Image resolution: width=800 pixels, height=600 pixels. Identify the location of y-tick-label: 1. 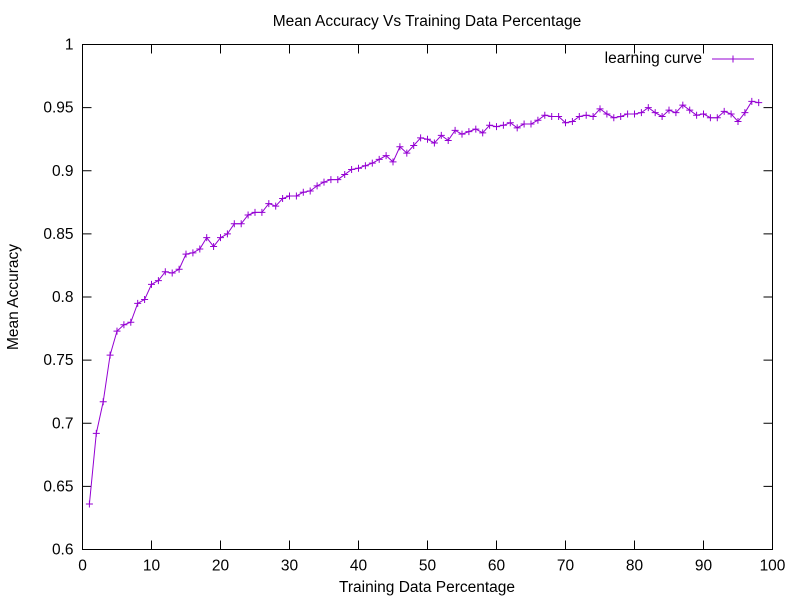
(69, 45).